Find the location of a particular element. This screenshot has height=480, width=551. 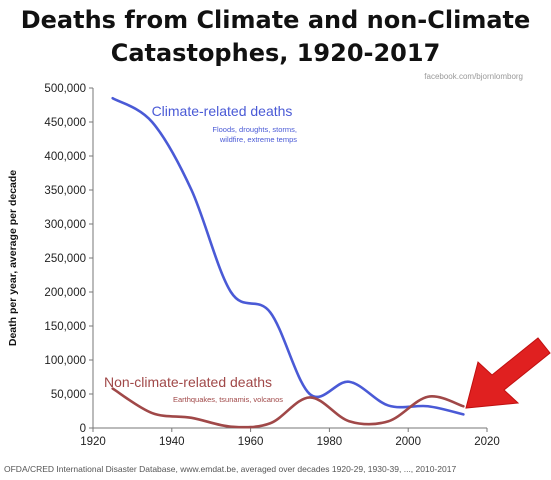

climate-series-note: Floods, droughts, storms, is located at coordinates (254, 129).